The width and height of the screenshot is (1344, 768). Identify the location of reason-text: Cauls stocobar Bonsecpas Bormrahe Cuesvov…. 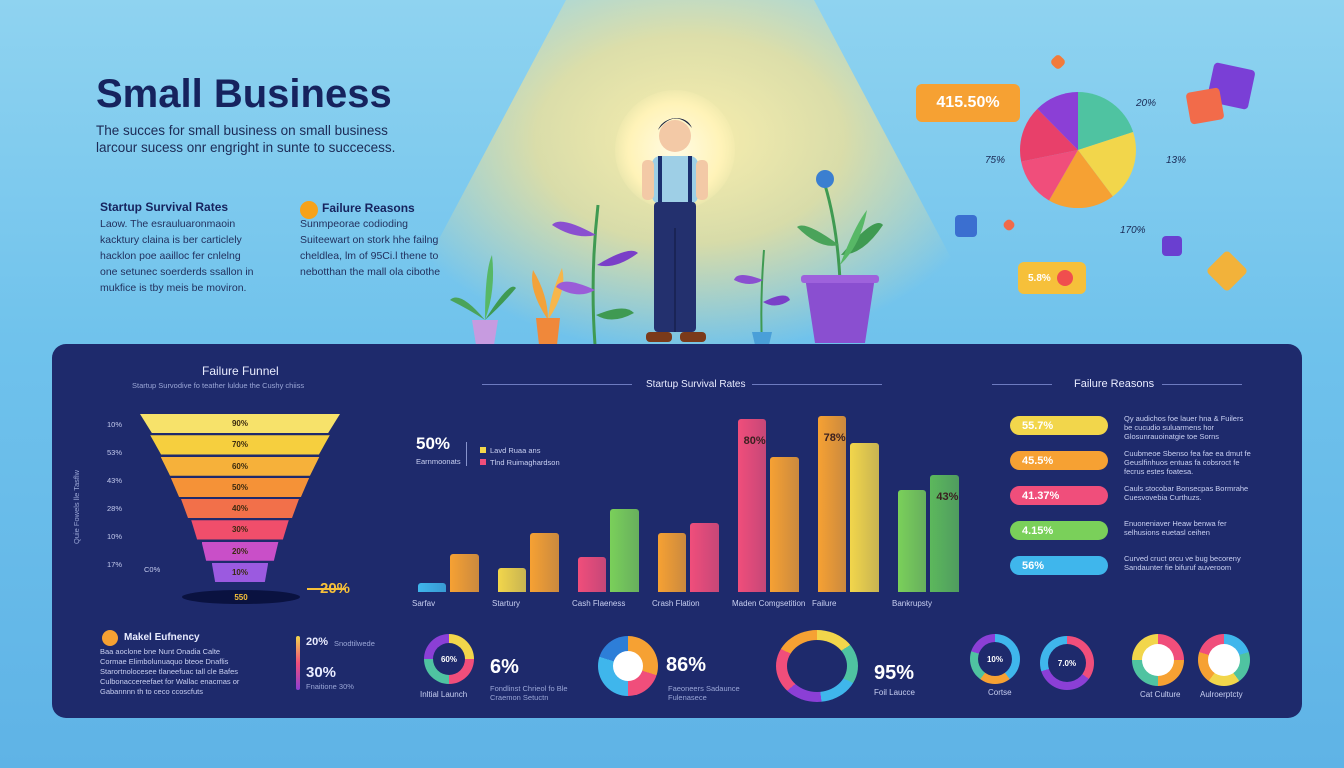
(1186, 493).